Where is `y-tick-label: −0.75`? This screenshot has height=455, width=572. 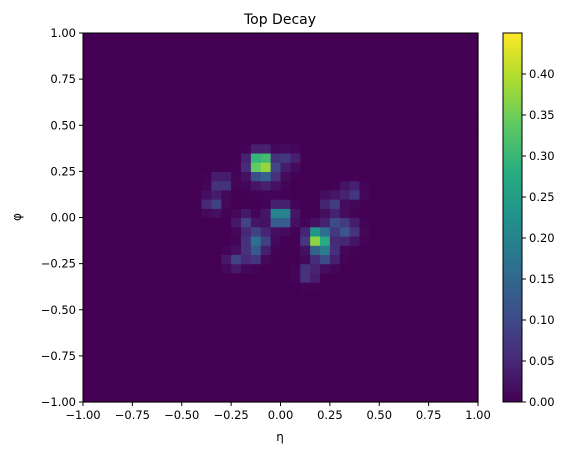 y-tick-label: −0.75 is located at coordinates (58, 356).